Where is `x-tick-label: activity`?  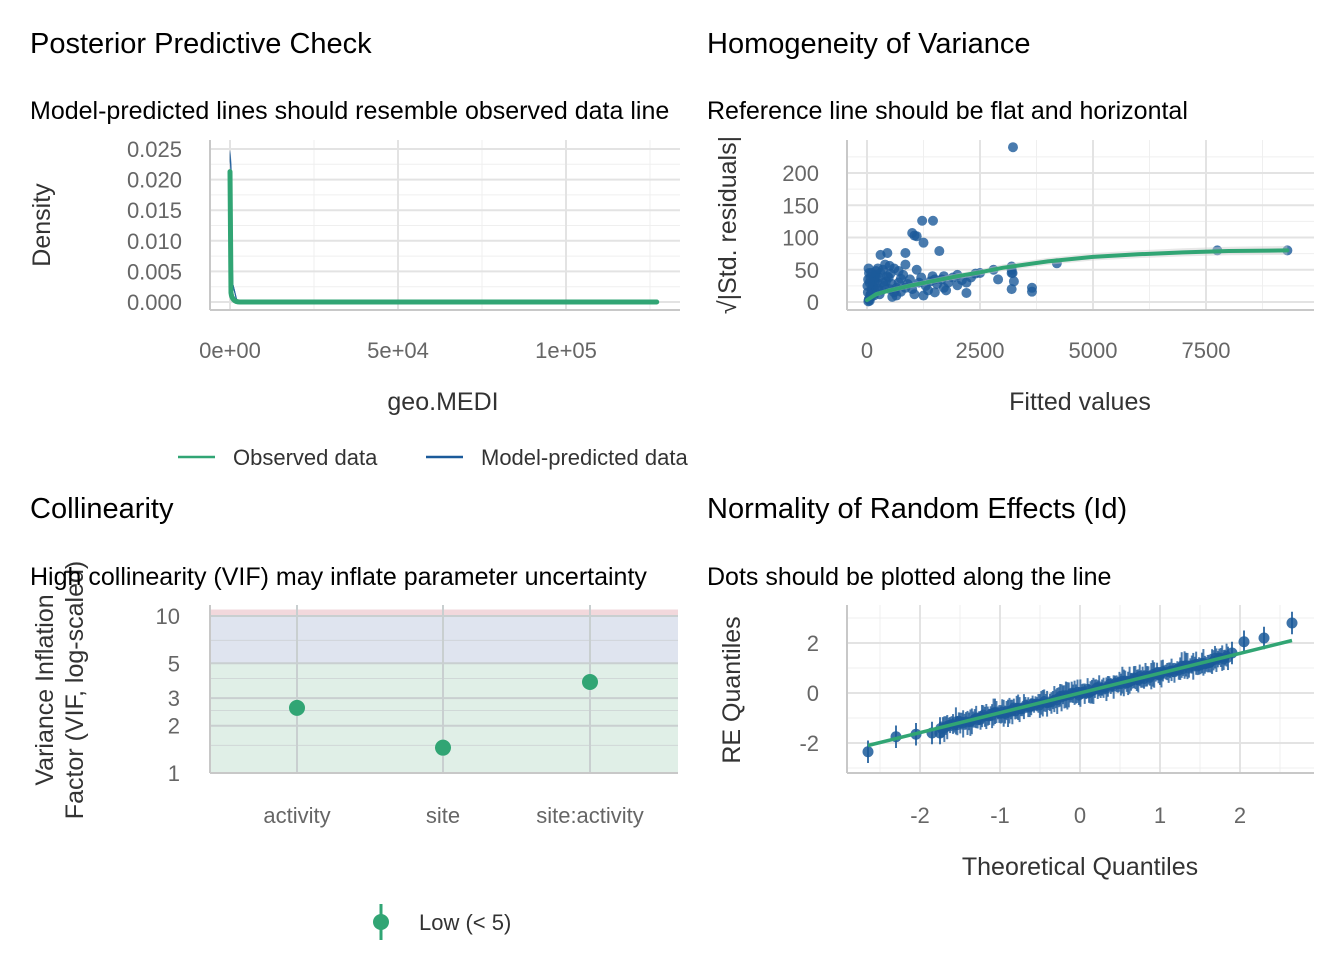 x-tick-label: activity is located at coordinates (296, 815).